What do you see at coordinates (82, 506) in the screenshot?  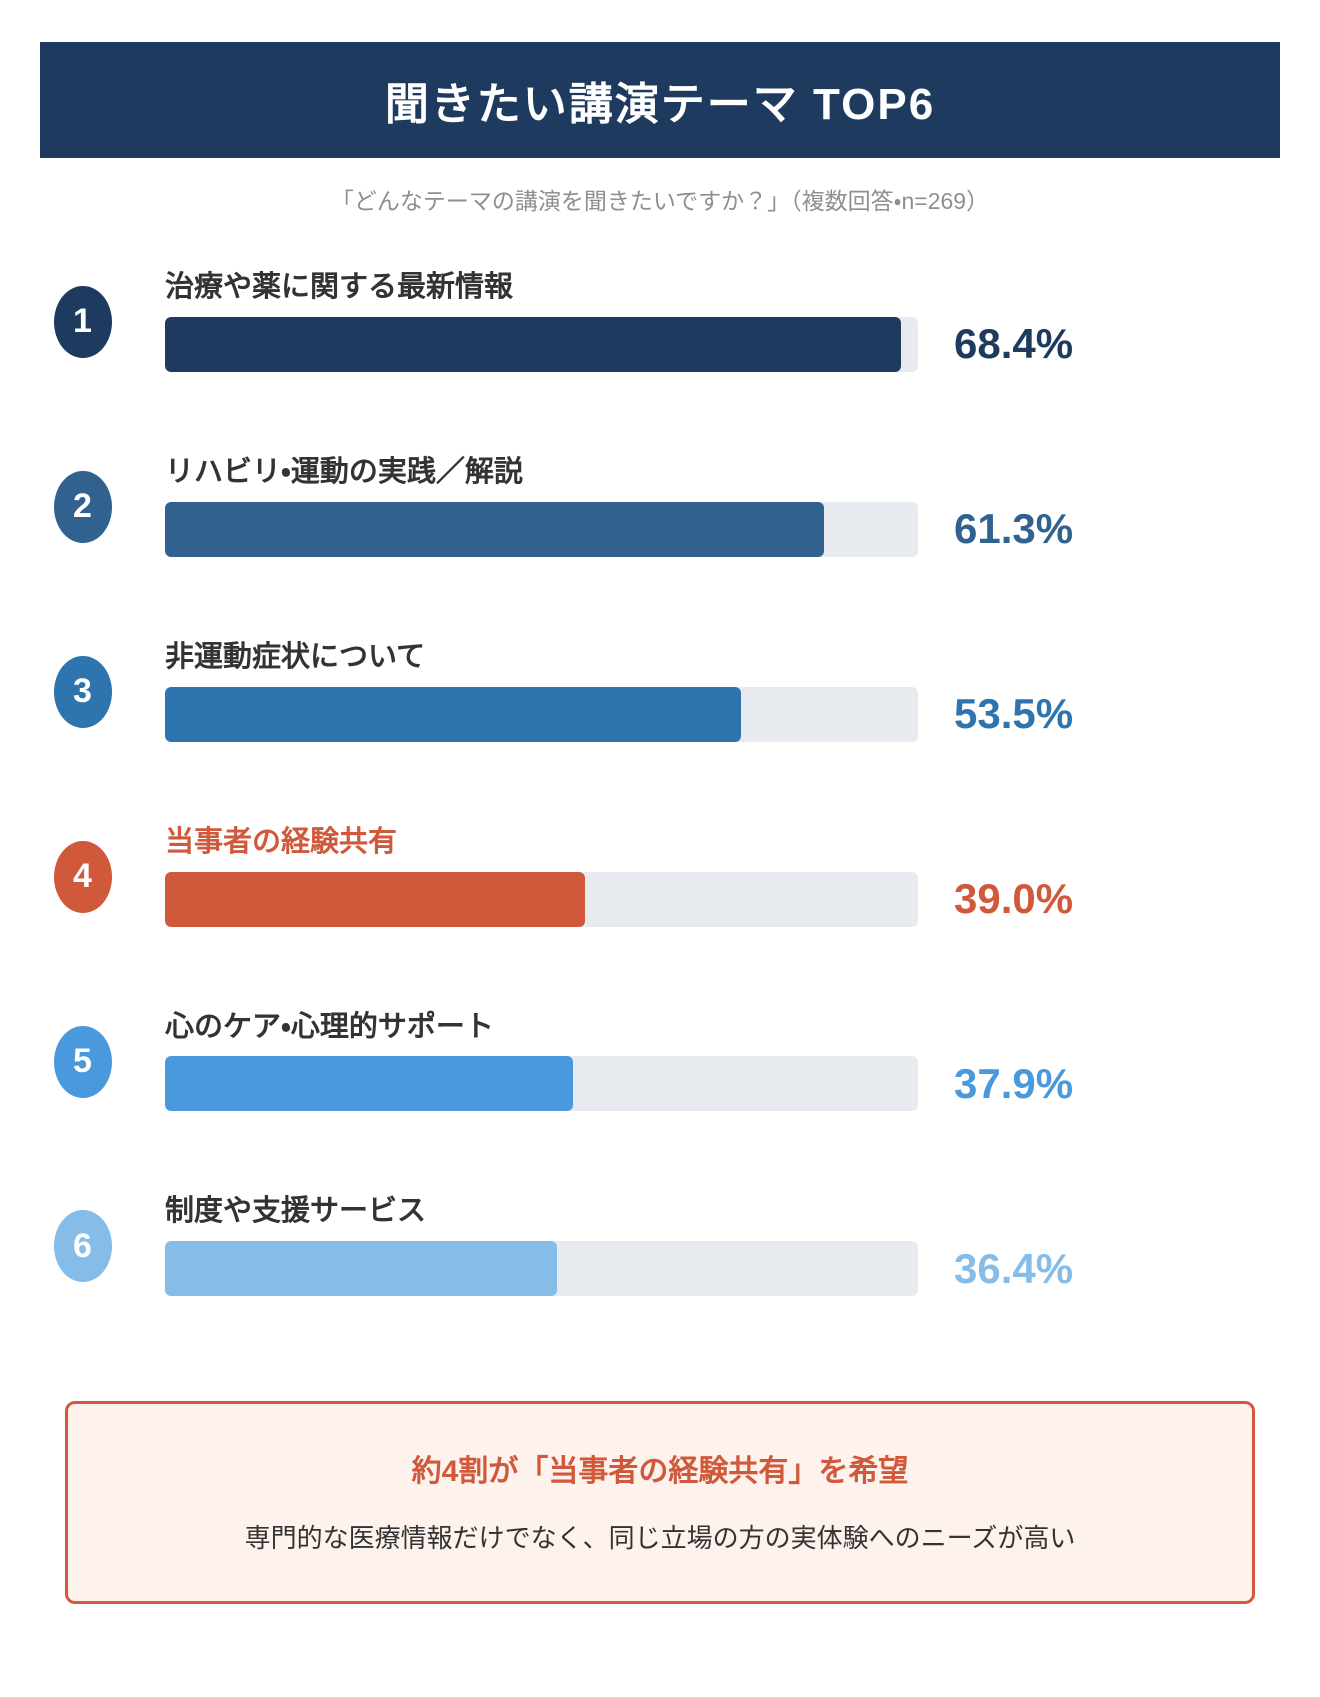 I see `rank-badge-2: 2` at bounding box center [82, 506].